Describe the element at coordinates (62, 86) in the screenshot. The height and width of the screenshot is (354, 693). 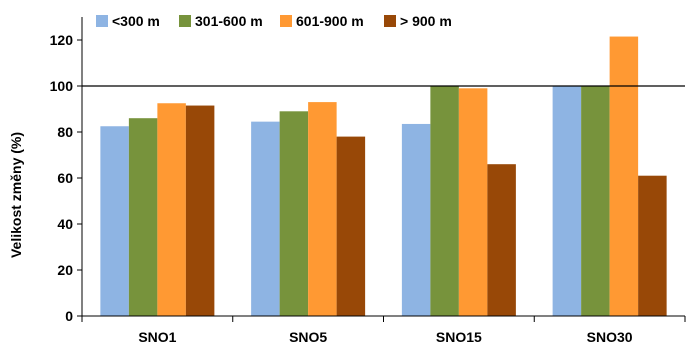
I see `y-tick-label: 100` at that location.